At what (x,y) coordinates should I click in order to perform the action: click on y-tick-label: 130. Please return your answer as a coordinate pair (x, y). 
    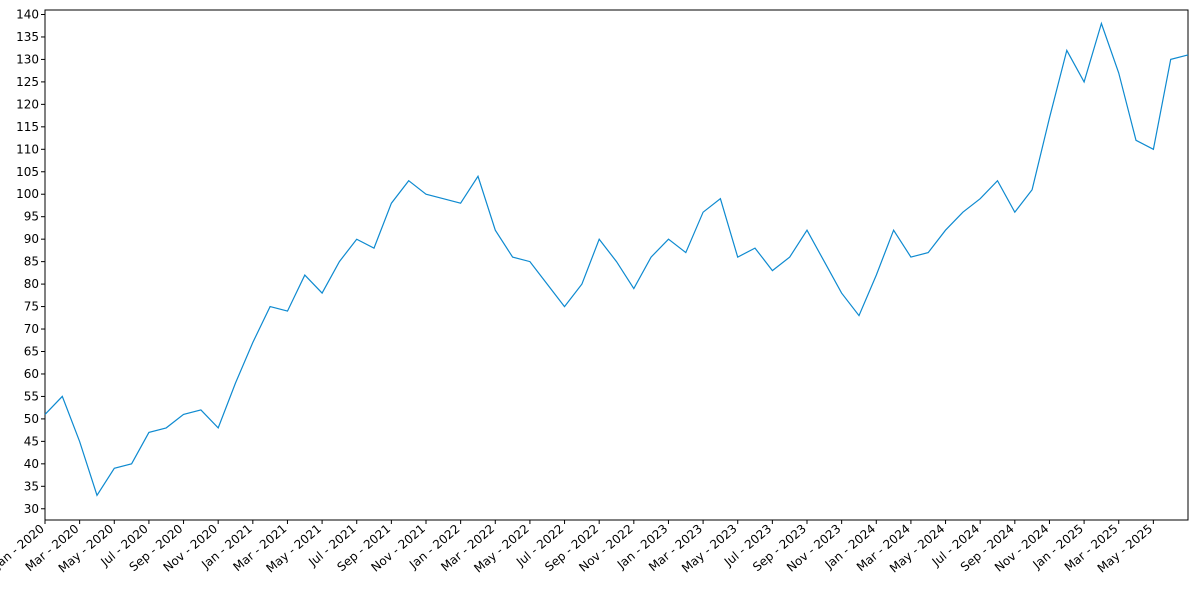
    Looking at the image, I should click on (27, 59).